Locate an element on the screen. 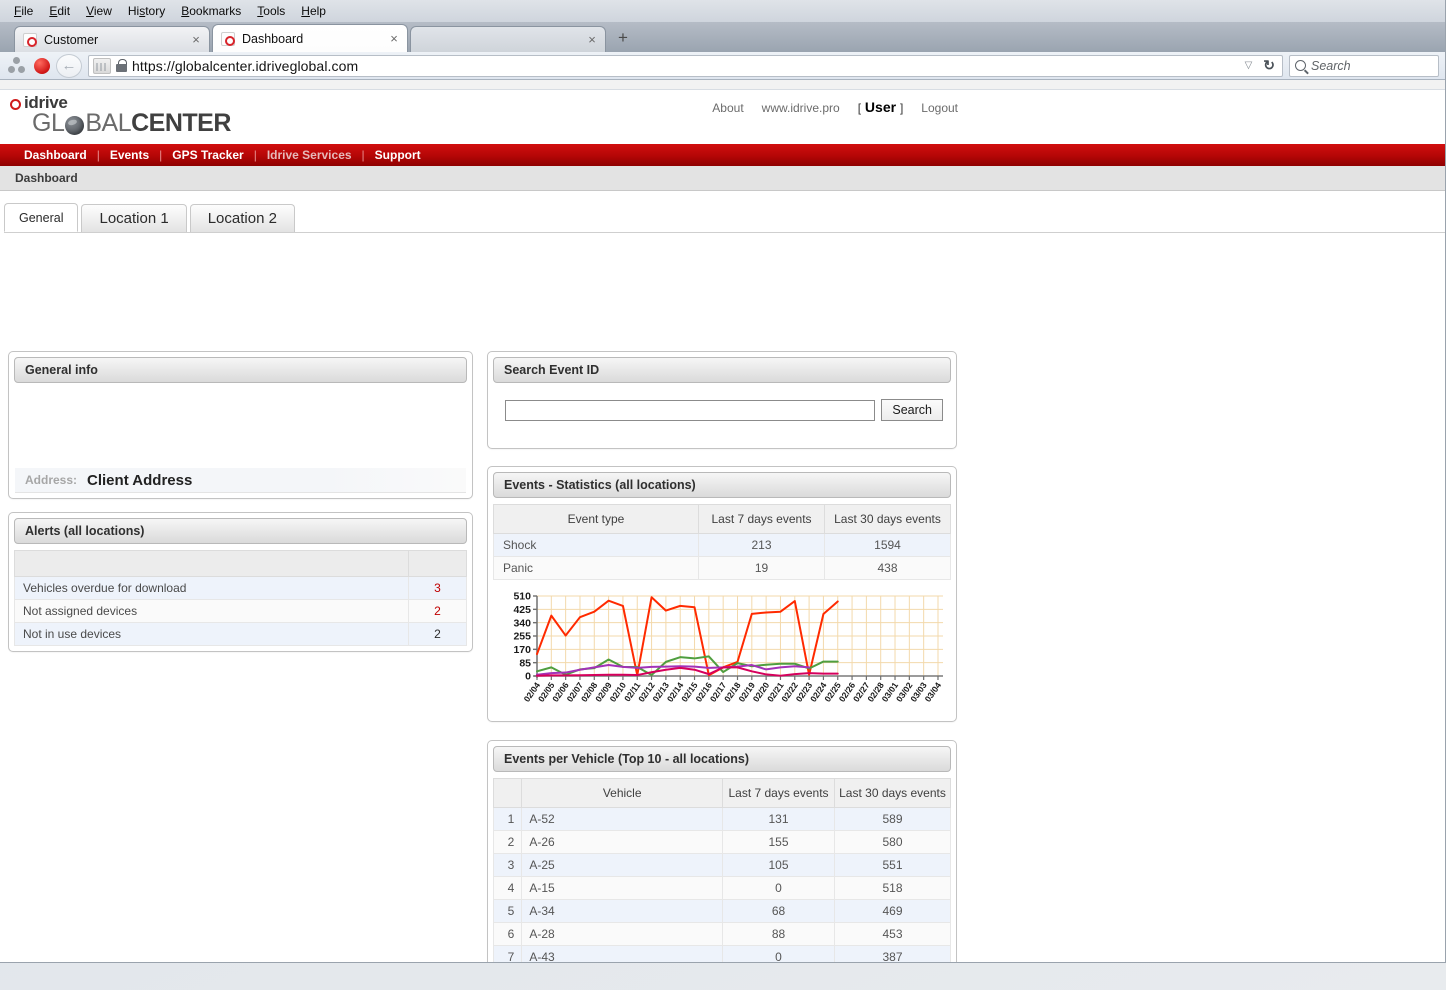 Image resolution: width=1446 pixels, height=990 pixels. browser-search-box: Search is located at coordinates (1364, 65).